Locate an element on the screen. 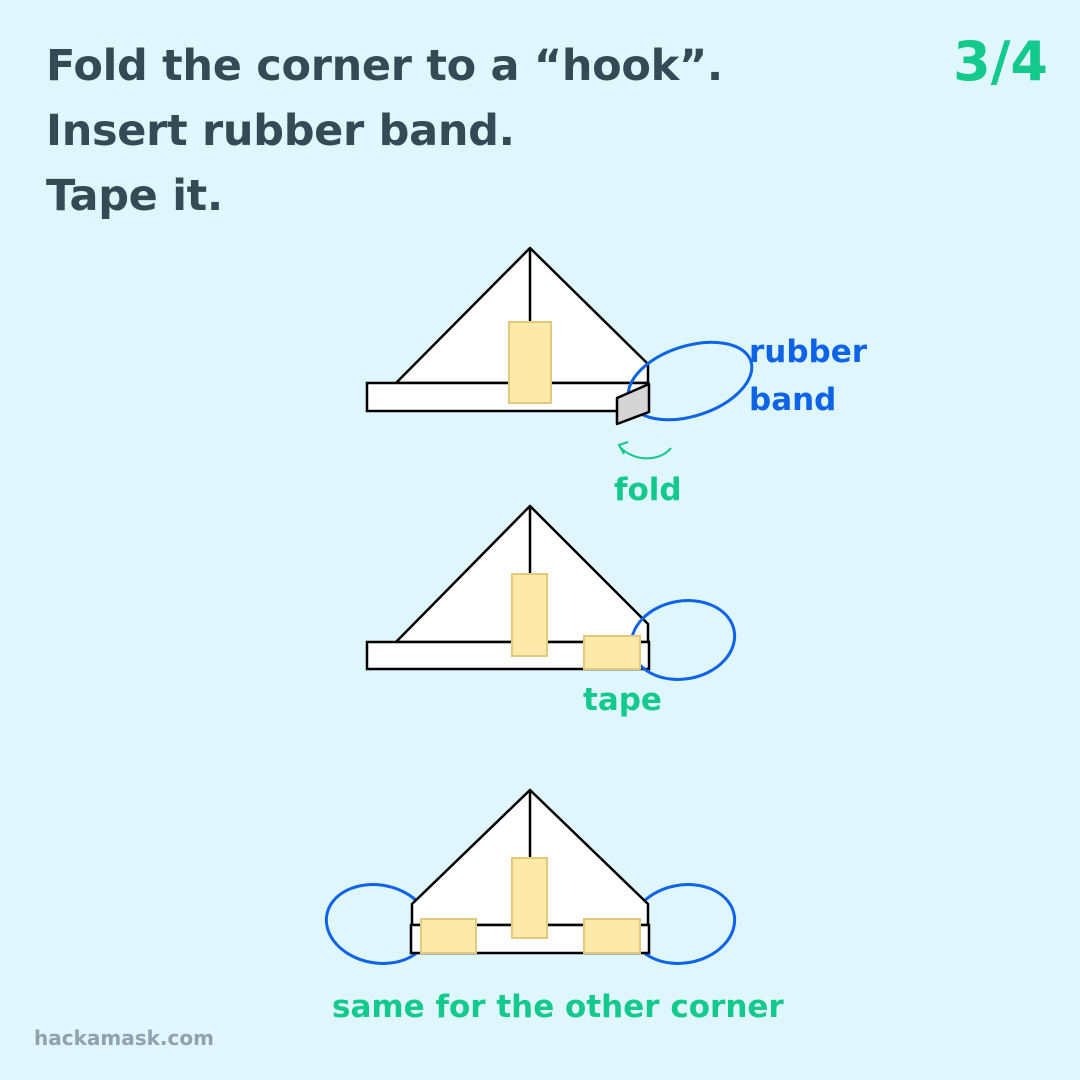 The height and width of the screenshot is (1080, 1080). tape-piece-corner is located at coordinates (612, 652).